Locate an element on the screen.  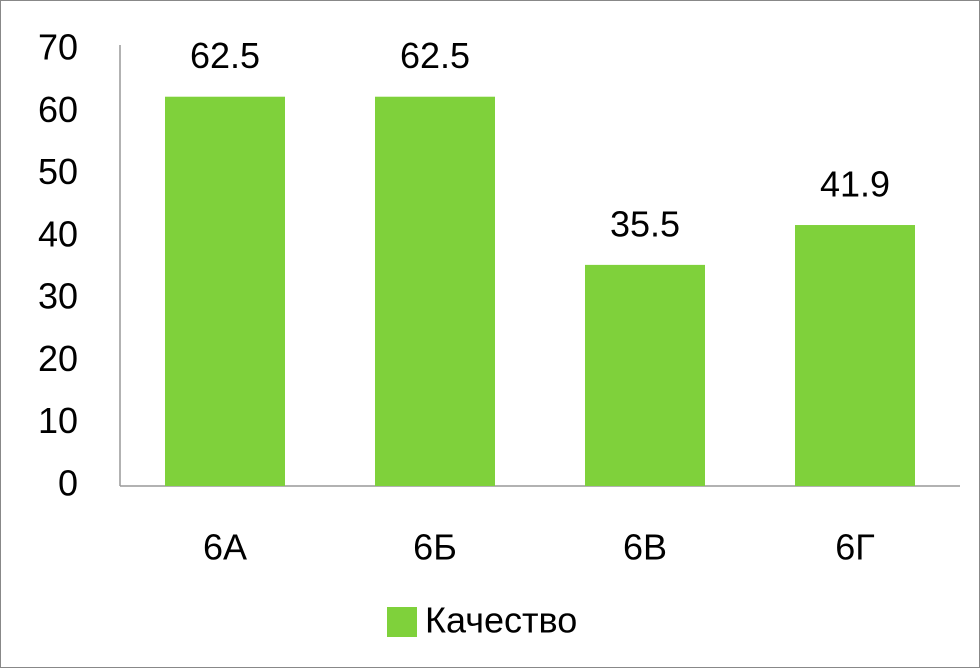
y-tick-label: 70 is located at coordinates (58, 47).